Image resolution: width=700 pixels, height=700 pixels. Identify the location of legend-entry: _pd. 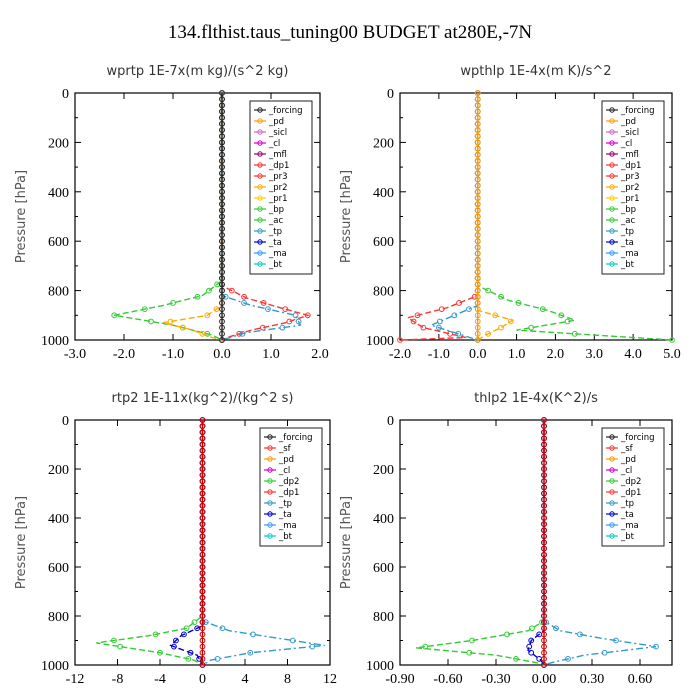
(628, 460).